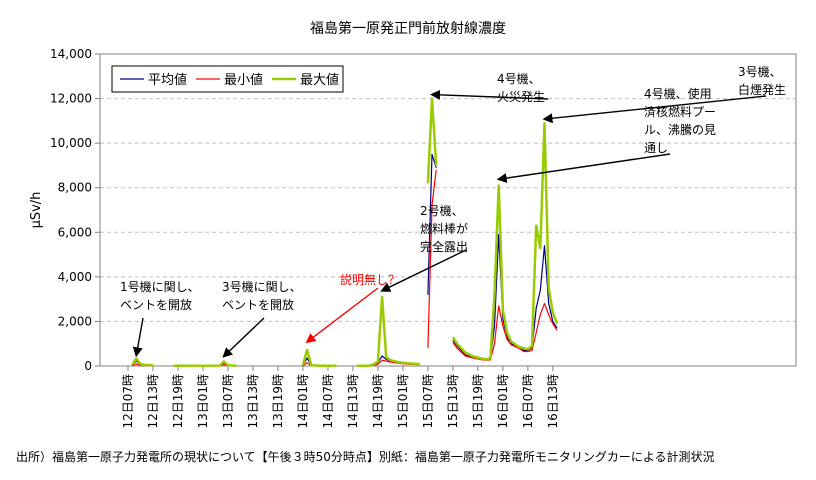 The width and height of the screenshot is (816, 480). Describe the element at coordinates (71, 99) in the screenshot. I see `y-tick-label: 12,000` at that location.